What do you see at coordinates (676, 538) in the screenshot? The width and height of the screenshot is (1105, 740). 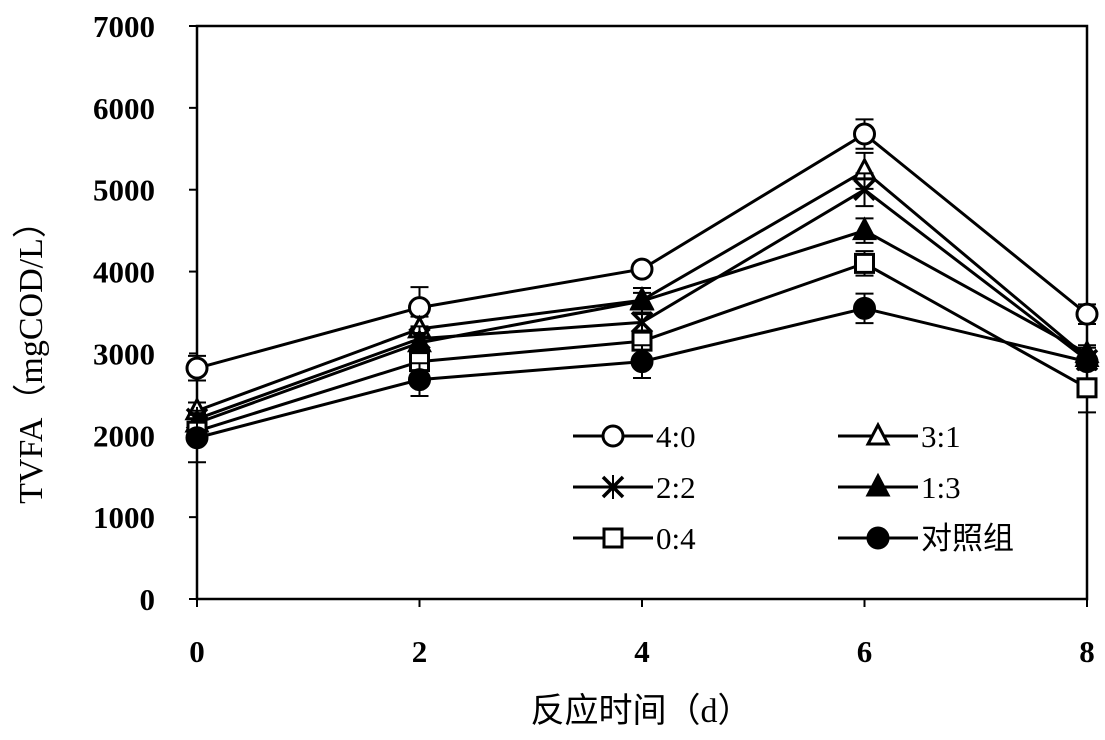 I see `legend-label: 0:4` at bounding box center [676, 538].